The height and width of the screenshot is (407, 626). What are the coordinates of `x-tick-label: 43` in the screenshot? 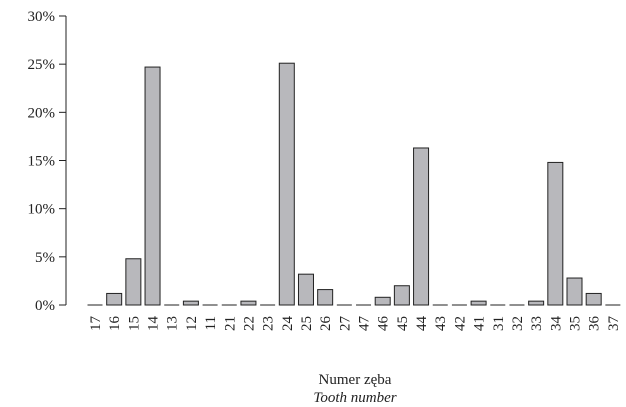 It's located at (441, 323).